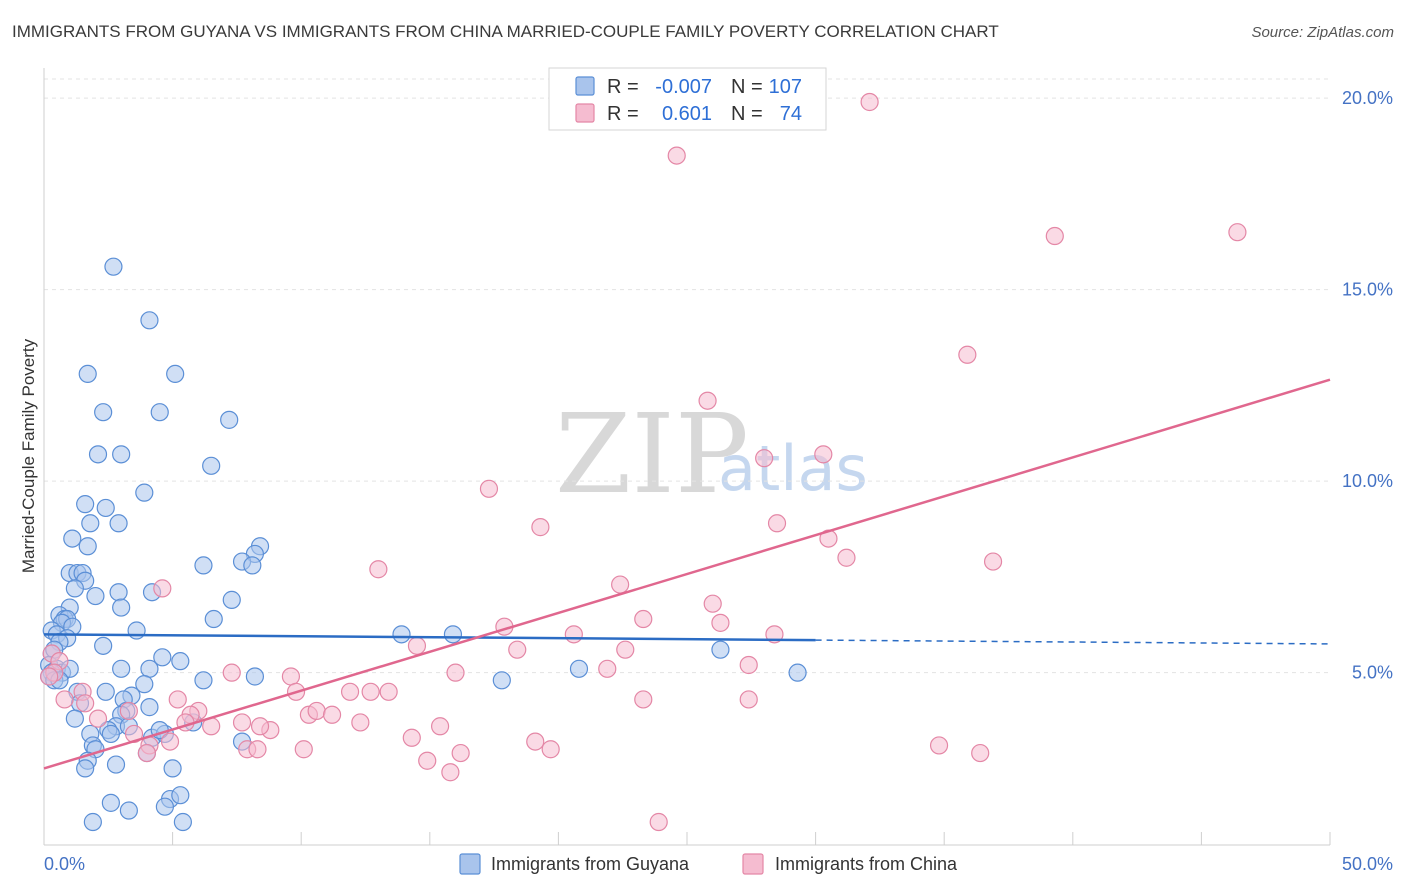  I want to click on watermark-atlas: atlas, so click(793, 468).